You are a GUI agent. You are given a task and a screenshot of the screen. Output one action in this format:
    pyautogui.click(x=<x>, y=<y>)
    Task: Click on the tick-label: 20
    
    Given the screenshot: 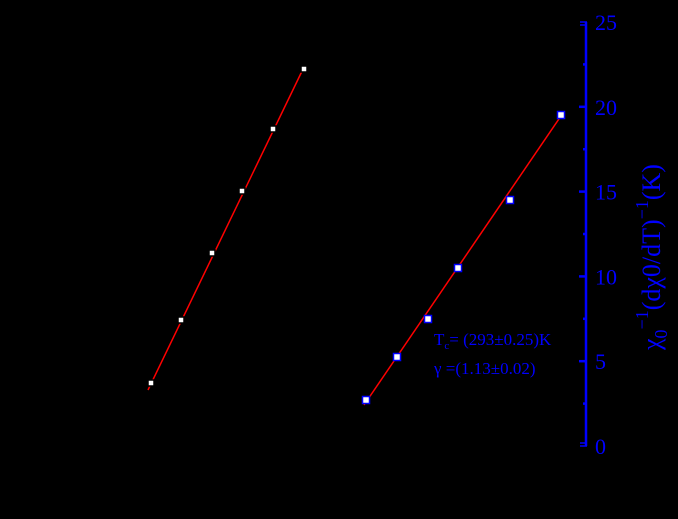 What is the action you would take?
    pyautogui.click(x=606, y=107)
    